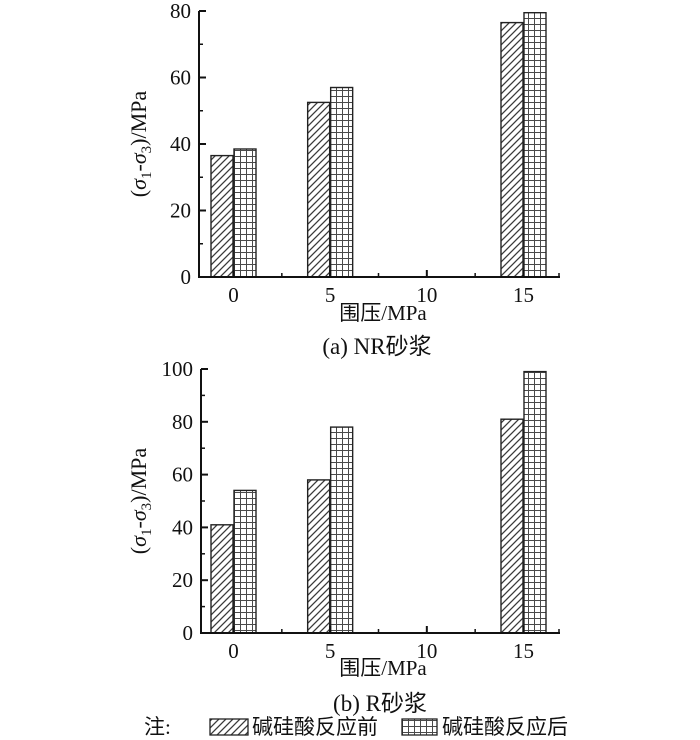  Describe the element at coordinates (315, 727) in the screenshot. I see `legend-label-before: 碱硅酸反应前` at that location.